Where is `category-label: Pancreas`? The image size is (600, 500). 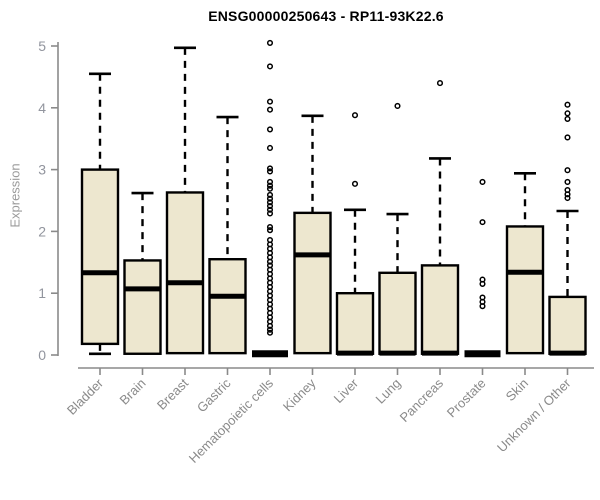
category-label: Pancreas is located at coordinates (422, 400).